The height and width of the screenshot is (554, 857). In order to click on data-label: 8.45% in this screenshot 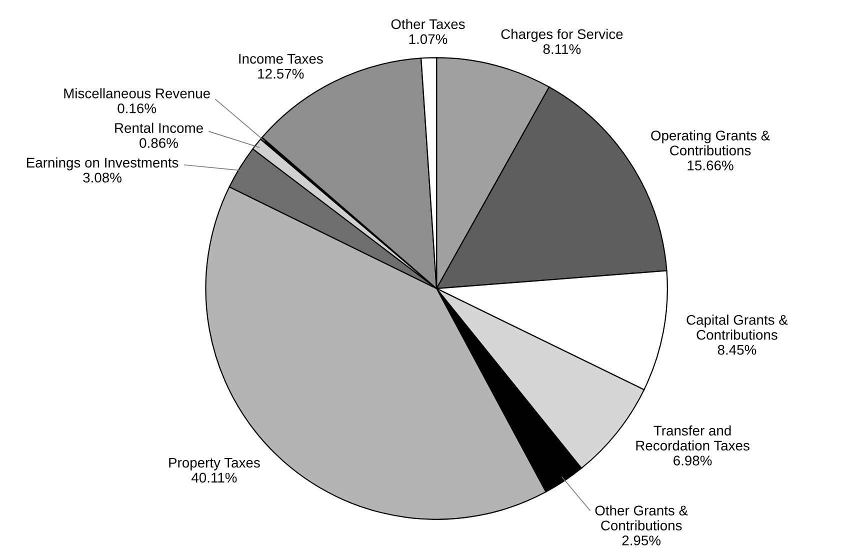, I will do `click(737, 349)`.